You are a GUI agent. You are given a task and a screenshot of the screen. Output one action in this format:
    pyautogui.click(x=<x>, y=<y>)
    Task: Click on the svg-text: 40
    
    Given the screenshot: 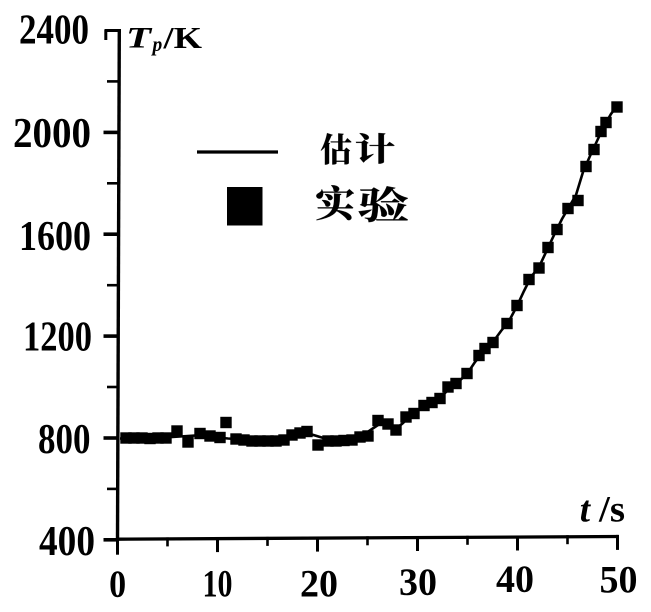 What is the action you would take?
    pyautogui.click(x=515, y=579)
    